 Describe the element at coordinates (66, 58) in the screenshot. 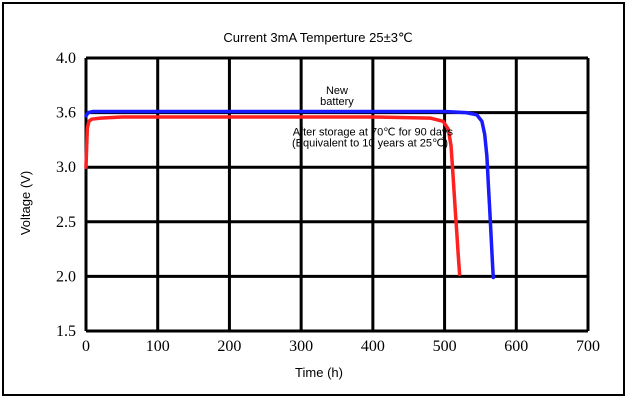

I see `y-tick-label: 4.0` at that location.